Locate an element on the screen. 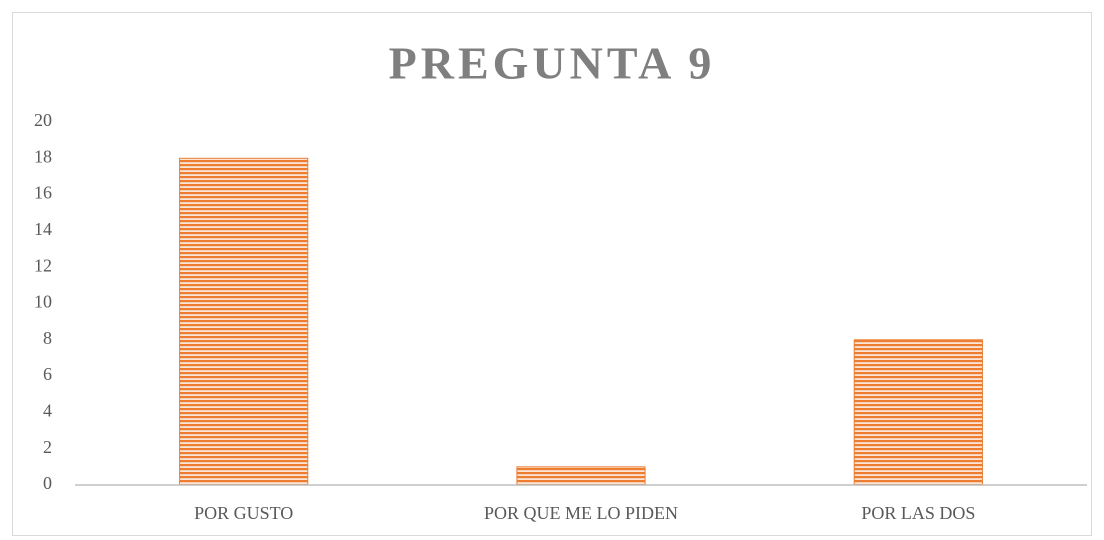 The image size is (1104, 540). x-tick-label: POR LAS DOS is located at coordinates (918, 513).